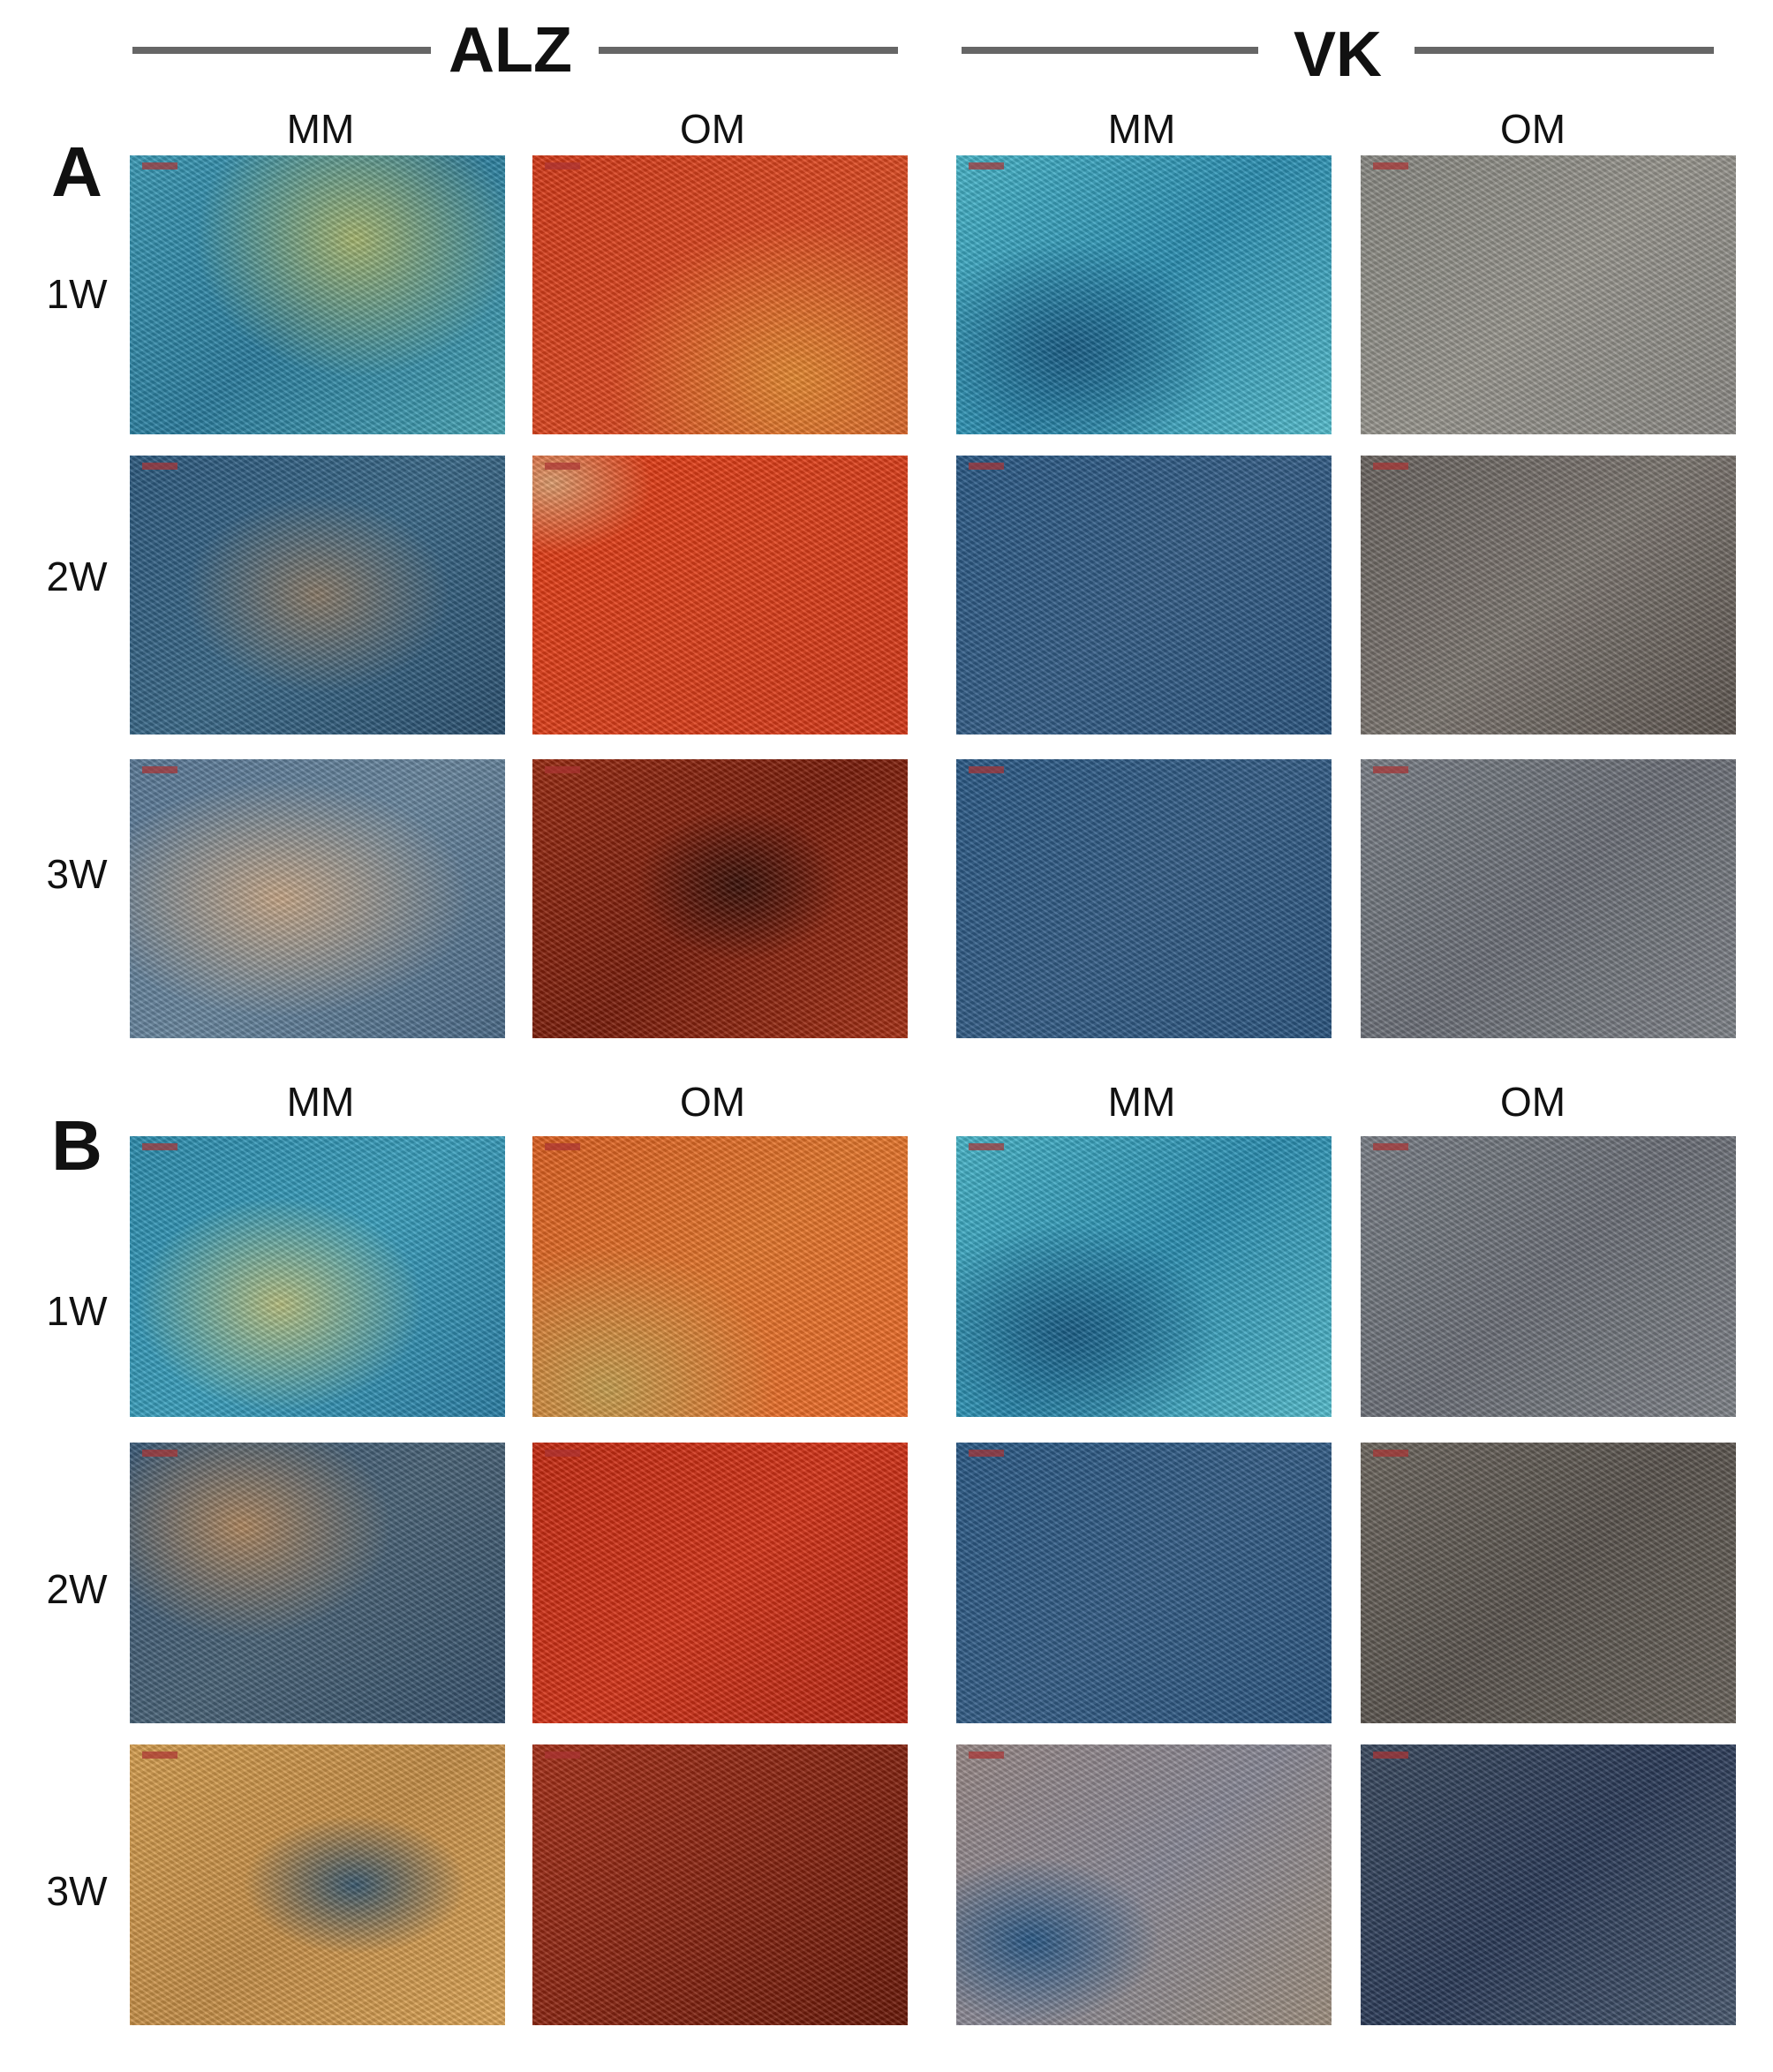 This screenshot has width=1773, height=2072. What do you see at coordinates (511, 50) in the screenshot?
I see `group-title: ALZ` at bounding box center [511, 50].